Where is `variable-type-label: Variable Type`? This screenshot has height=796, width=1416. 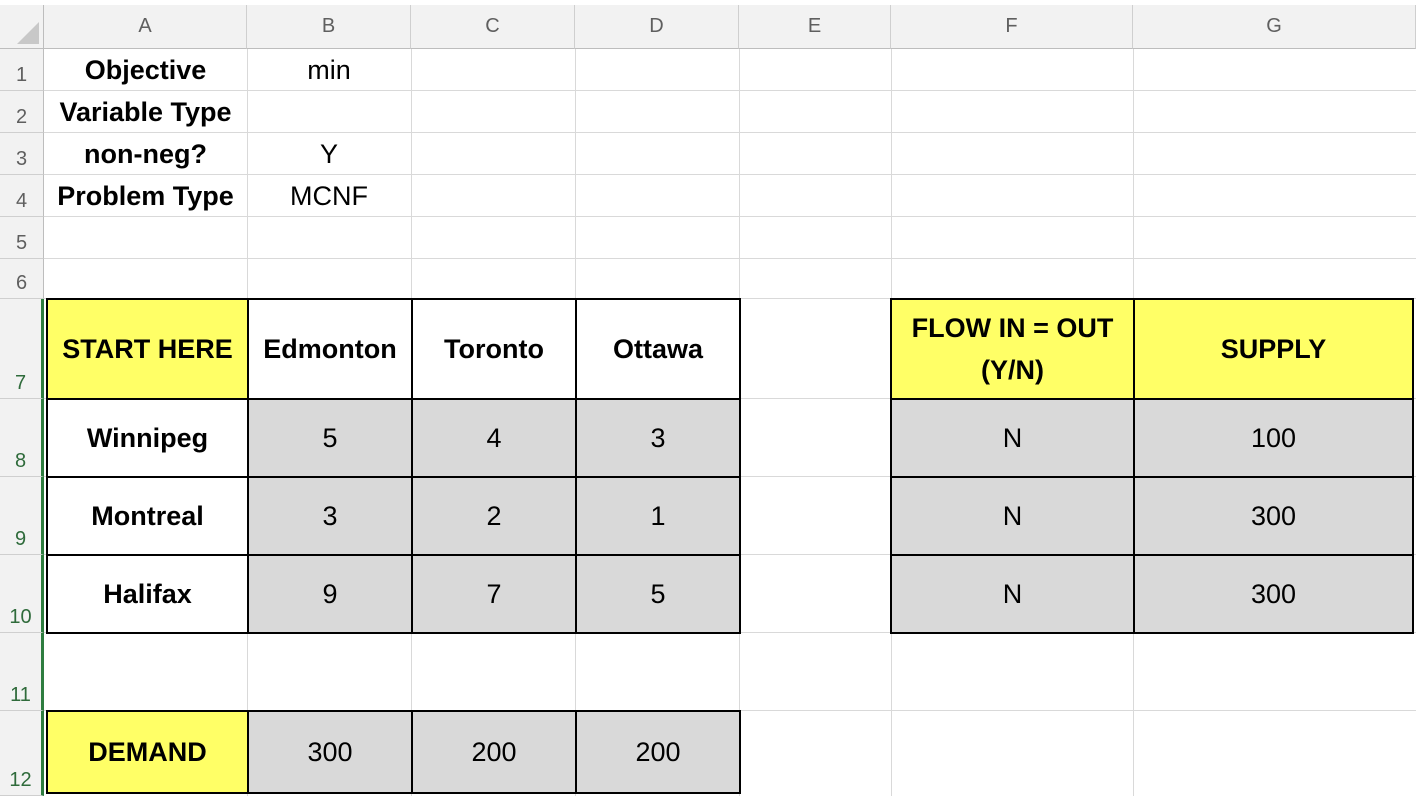 variable-type-label: Variable Type is located at coordinates (145, 112).